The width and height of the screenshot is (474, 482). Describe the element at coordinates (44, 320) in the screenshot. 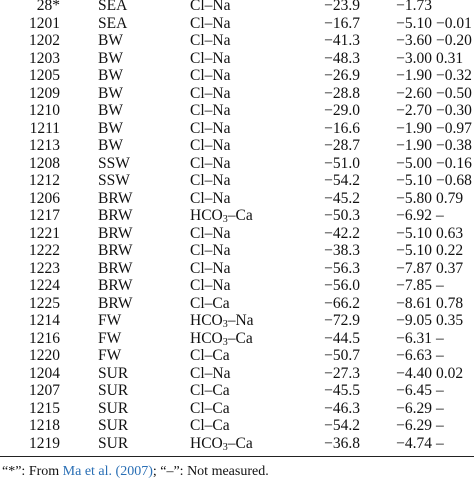

I see `sample-id-cell: 1214` at that location.